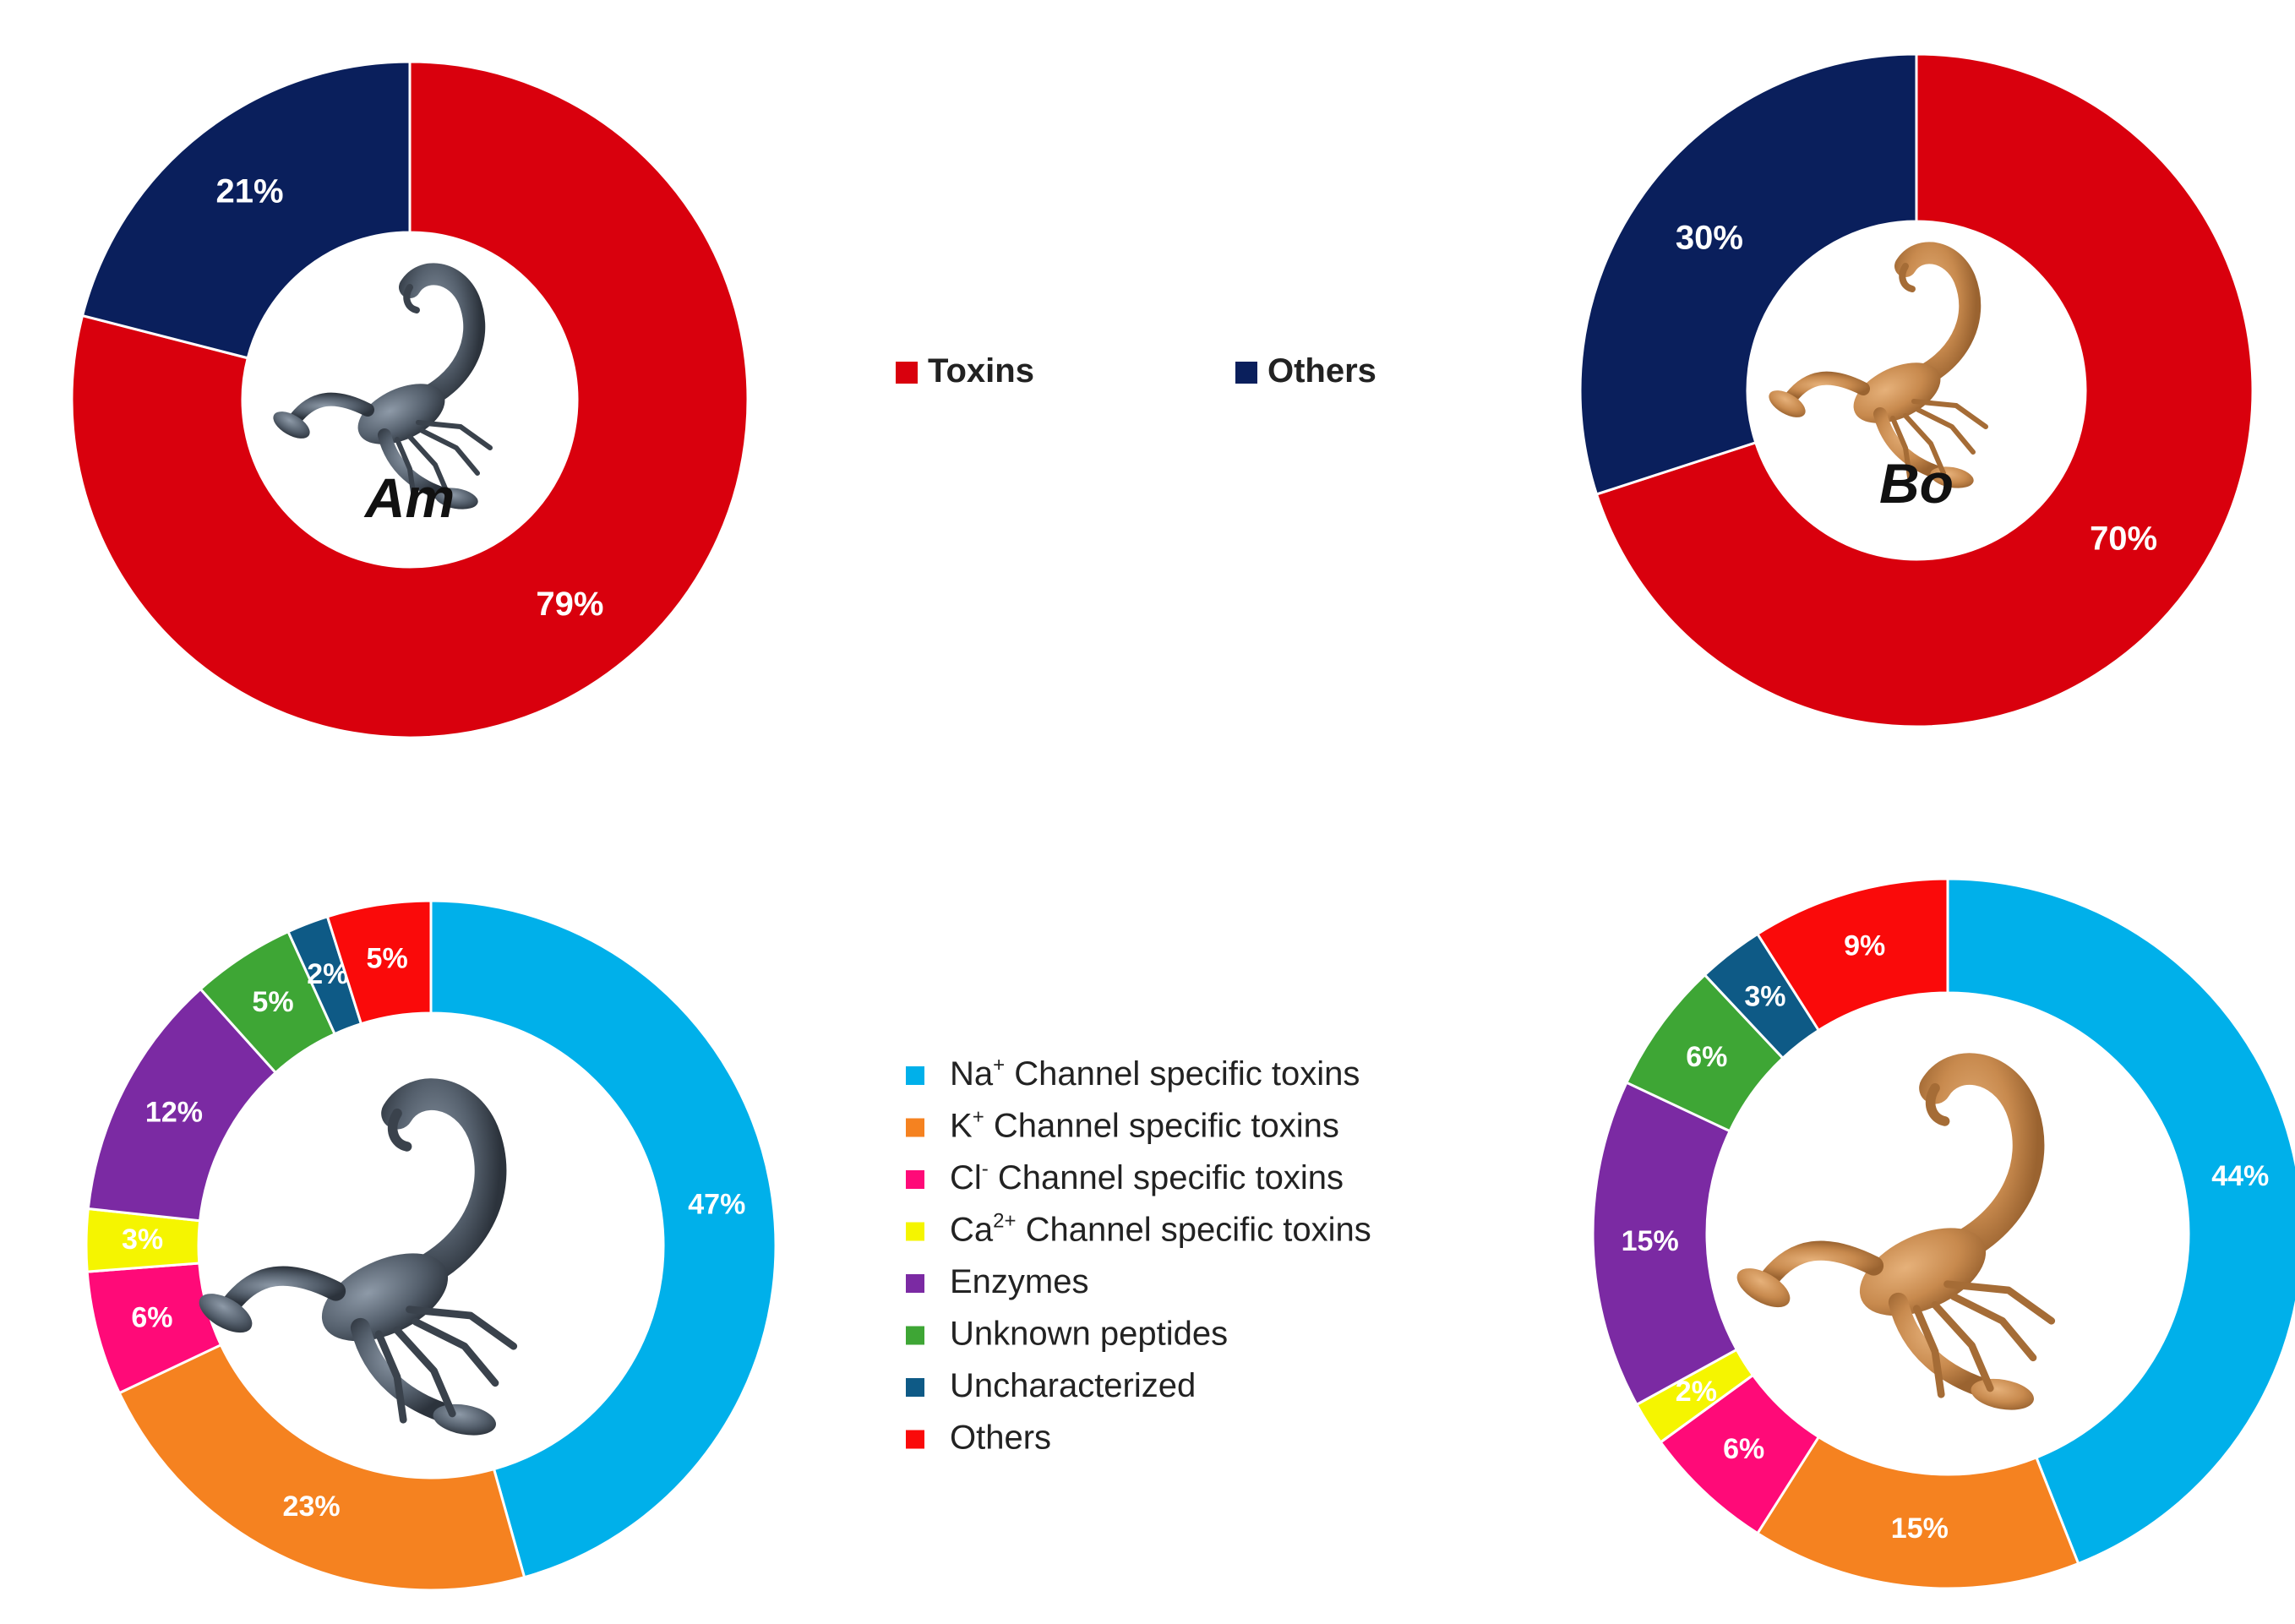 The height and width of the screenshot is (1624, 2295). Describe the element at coordinates (1707, 1057) in the screenshot. I see `slice-label-unknown-peptides: 6%` at that location.